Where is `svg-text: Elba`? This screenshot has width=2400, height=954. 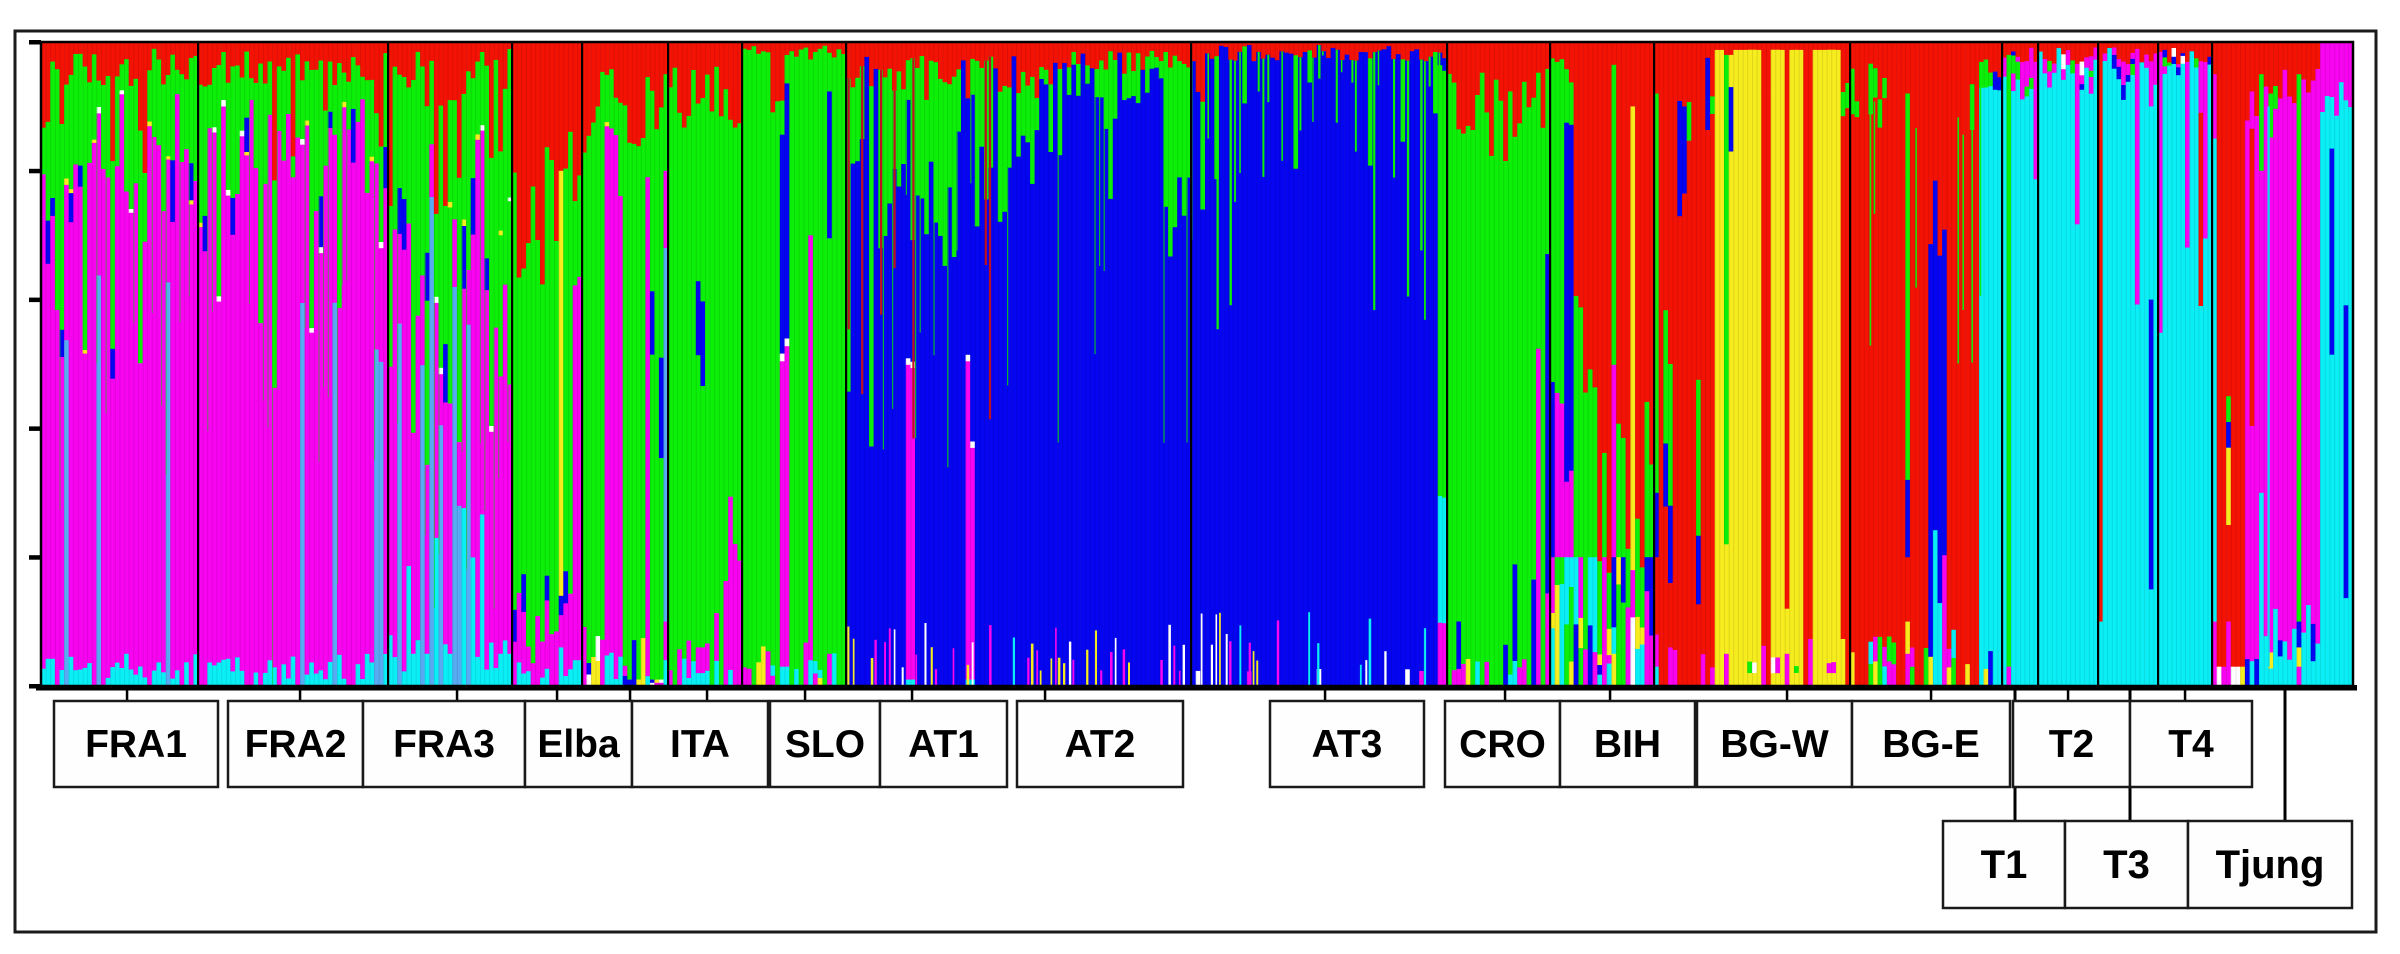 svg-text: Elba is located at coordinates (578, 744).